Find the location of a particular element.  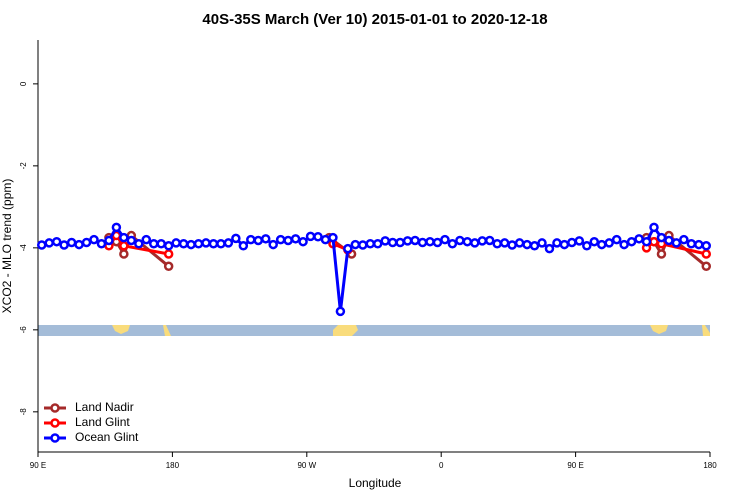

ocean-strip is located at coordinates (374, 330).